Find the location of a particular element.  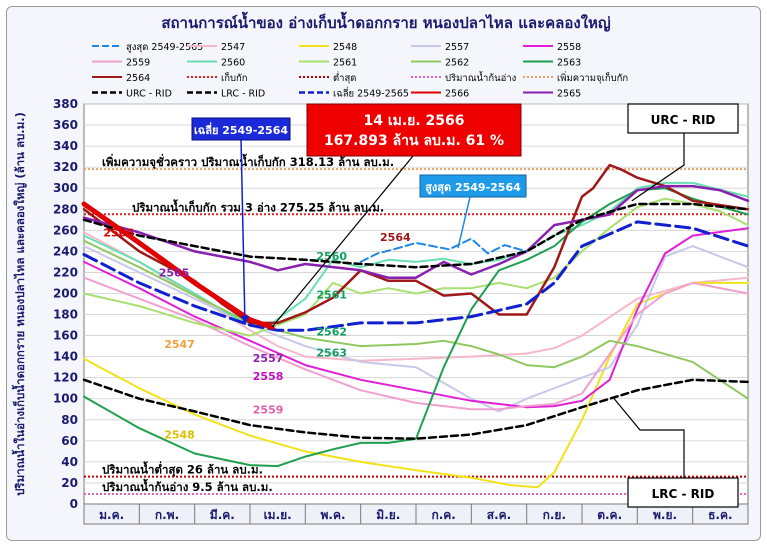

y-tick-label: 80 is located at coordinates (69, 420).